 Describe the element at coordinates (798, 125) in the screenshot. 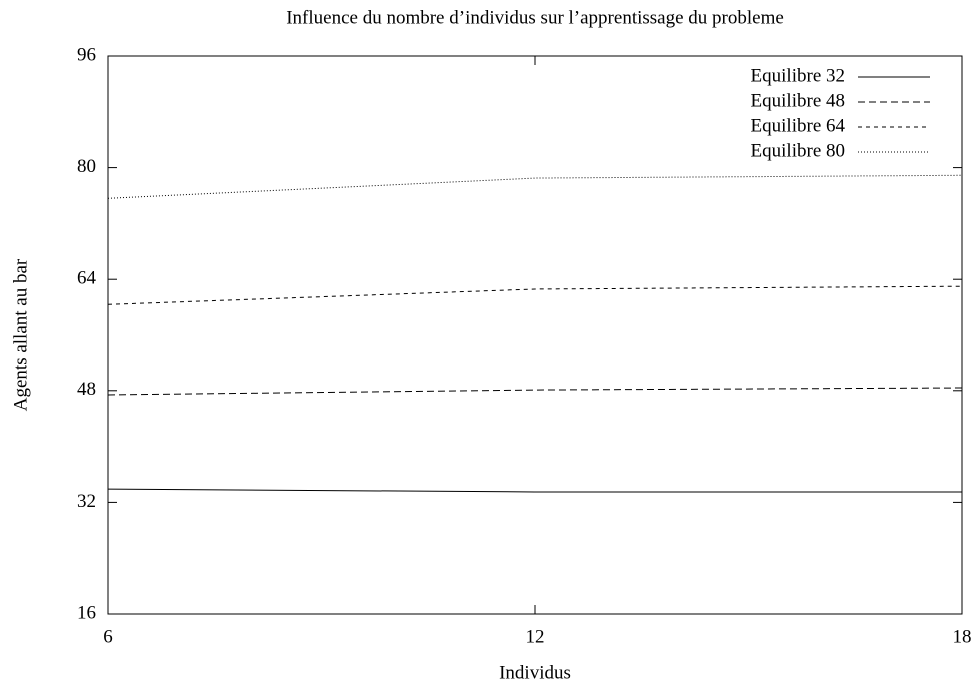

I see `legend-label: Equilibre 64` at that location.